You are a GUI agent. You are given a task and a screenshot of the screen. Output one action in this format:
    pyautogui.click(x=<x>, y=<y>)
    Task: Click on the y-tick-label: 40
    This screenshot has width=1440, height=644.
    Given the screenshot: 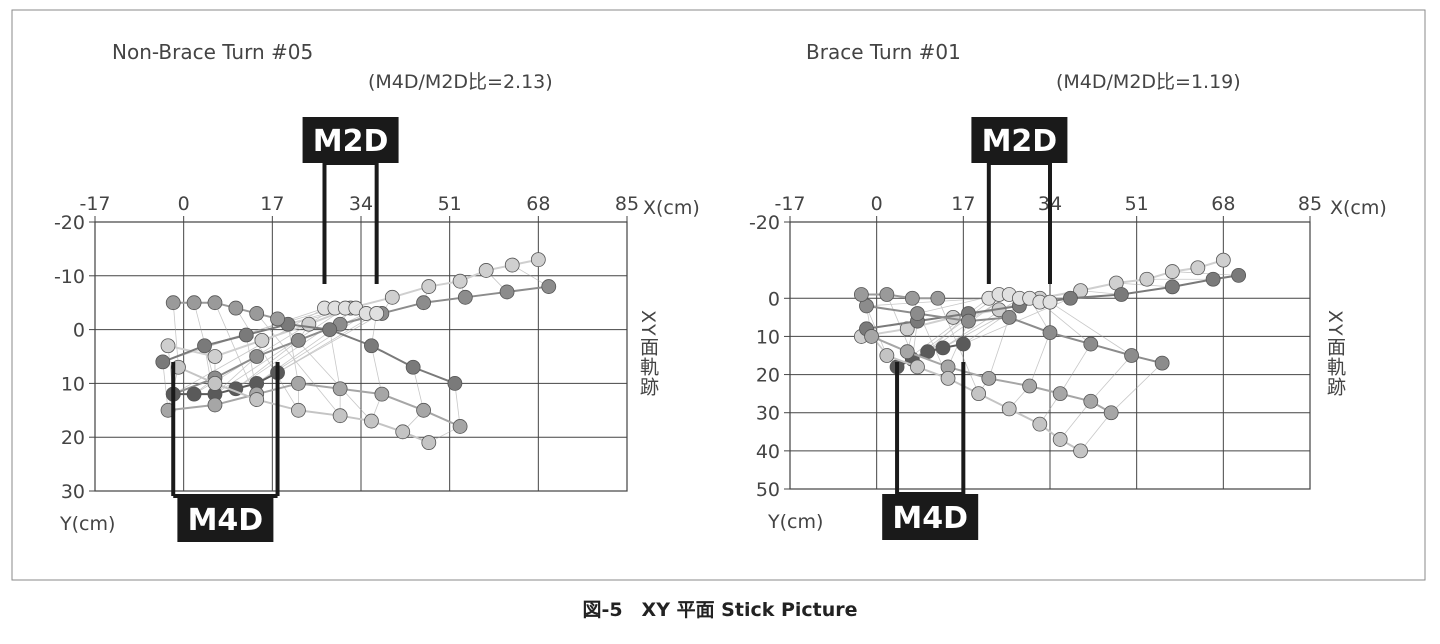 What is the action you would take?
    pyautogui.click(x=768, y=452)
    